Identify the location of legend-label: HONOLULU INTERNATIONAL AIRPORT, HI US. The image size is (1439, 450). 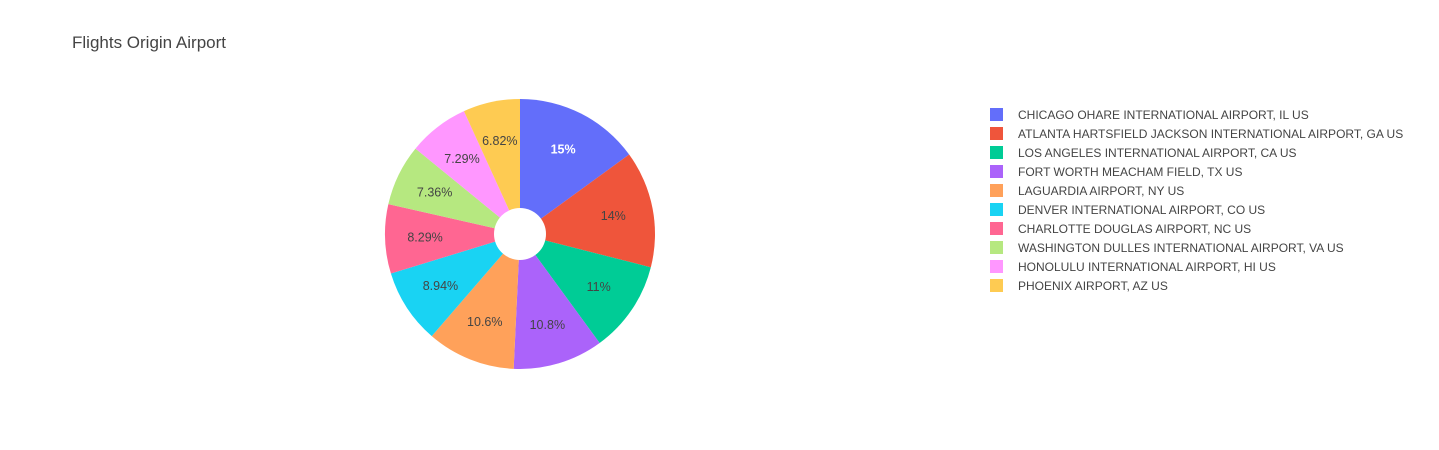
(1147, 266).